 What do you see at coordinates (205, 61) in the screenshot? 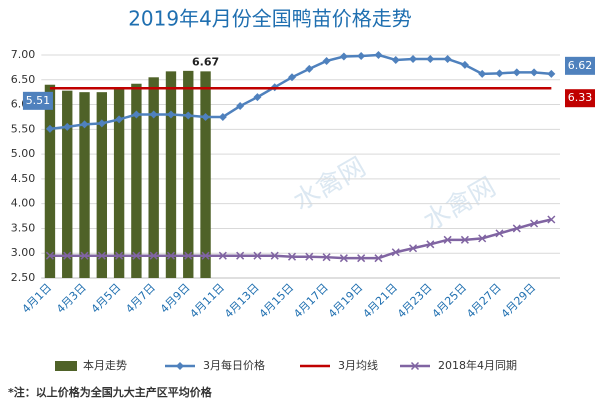
I see `value-label: 6.67` at bounding box center [205, 61].